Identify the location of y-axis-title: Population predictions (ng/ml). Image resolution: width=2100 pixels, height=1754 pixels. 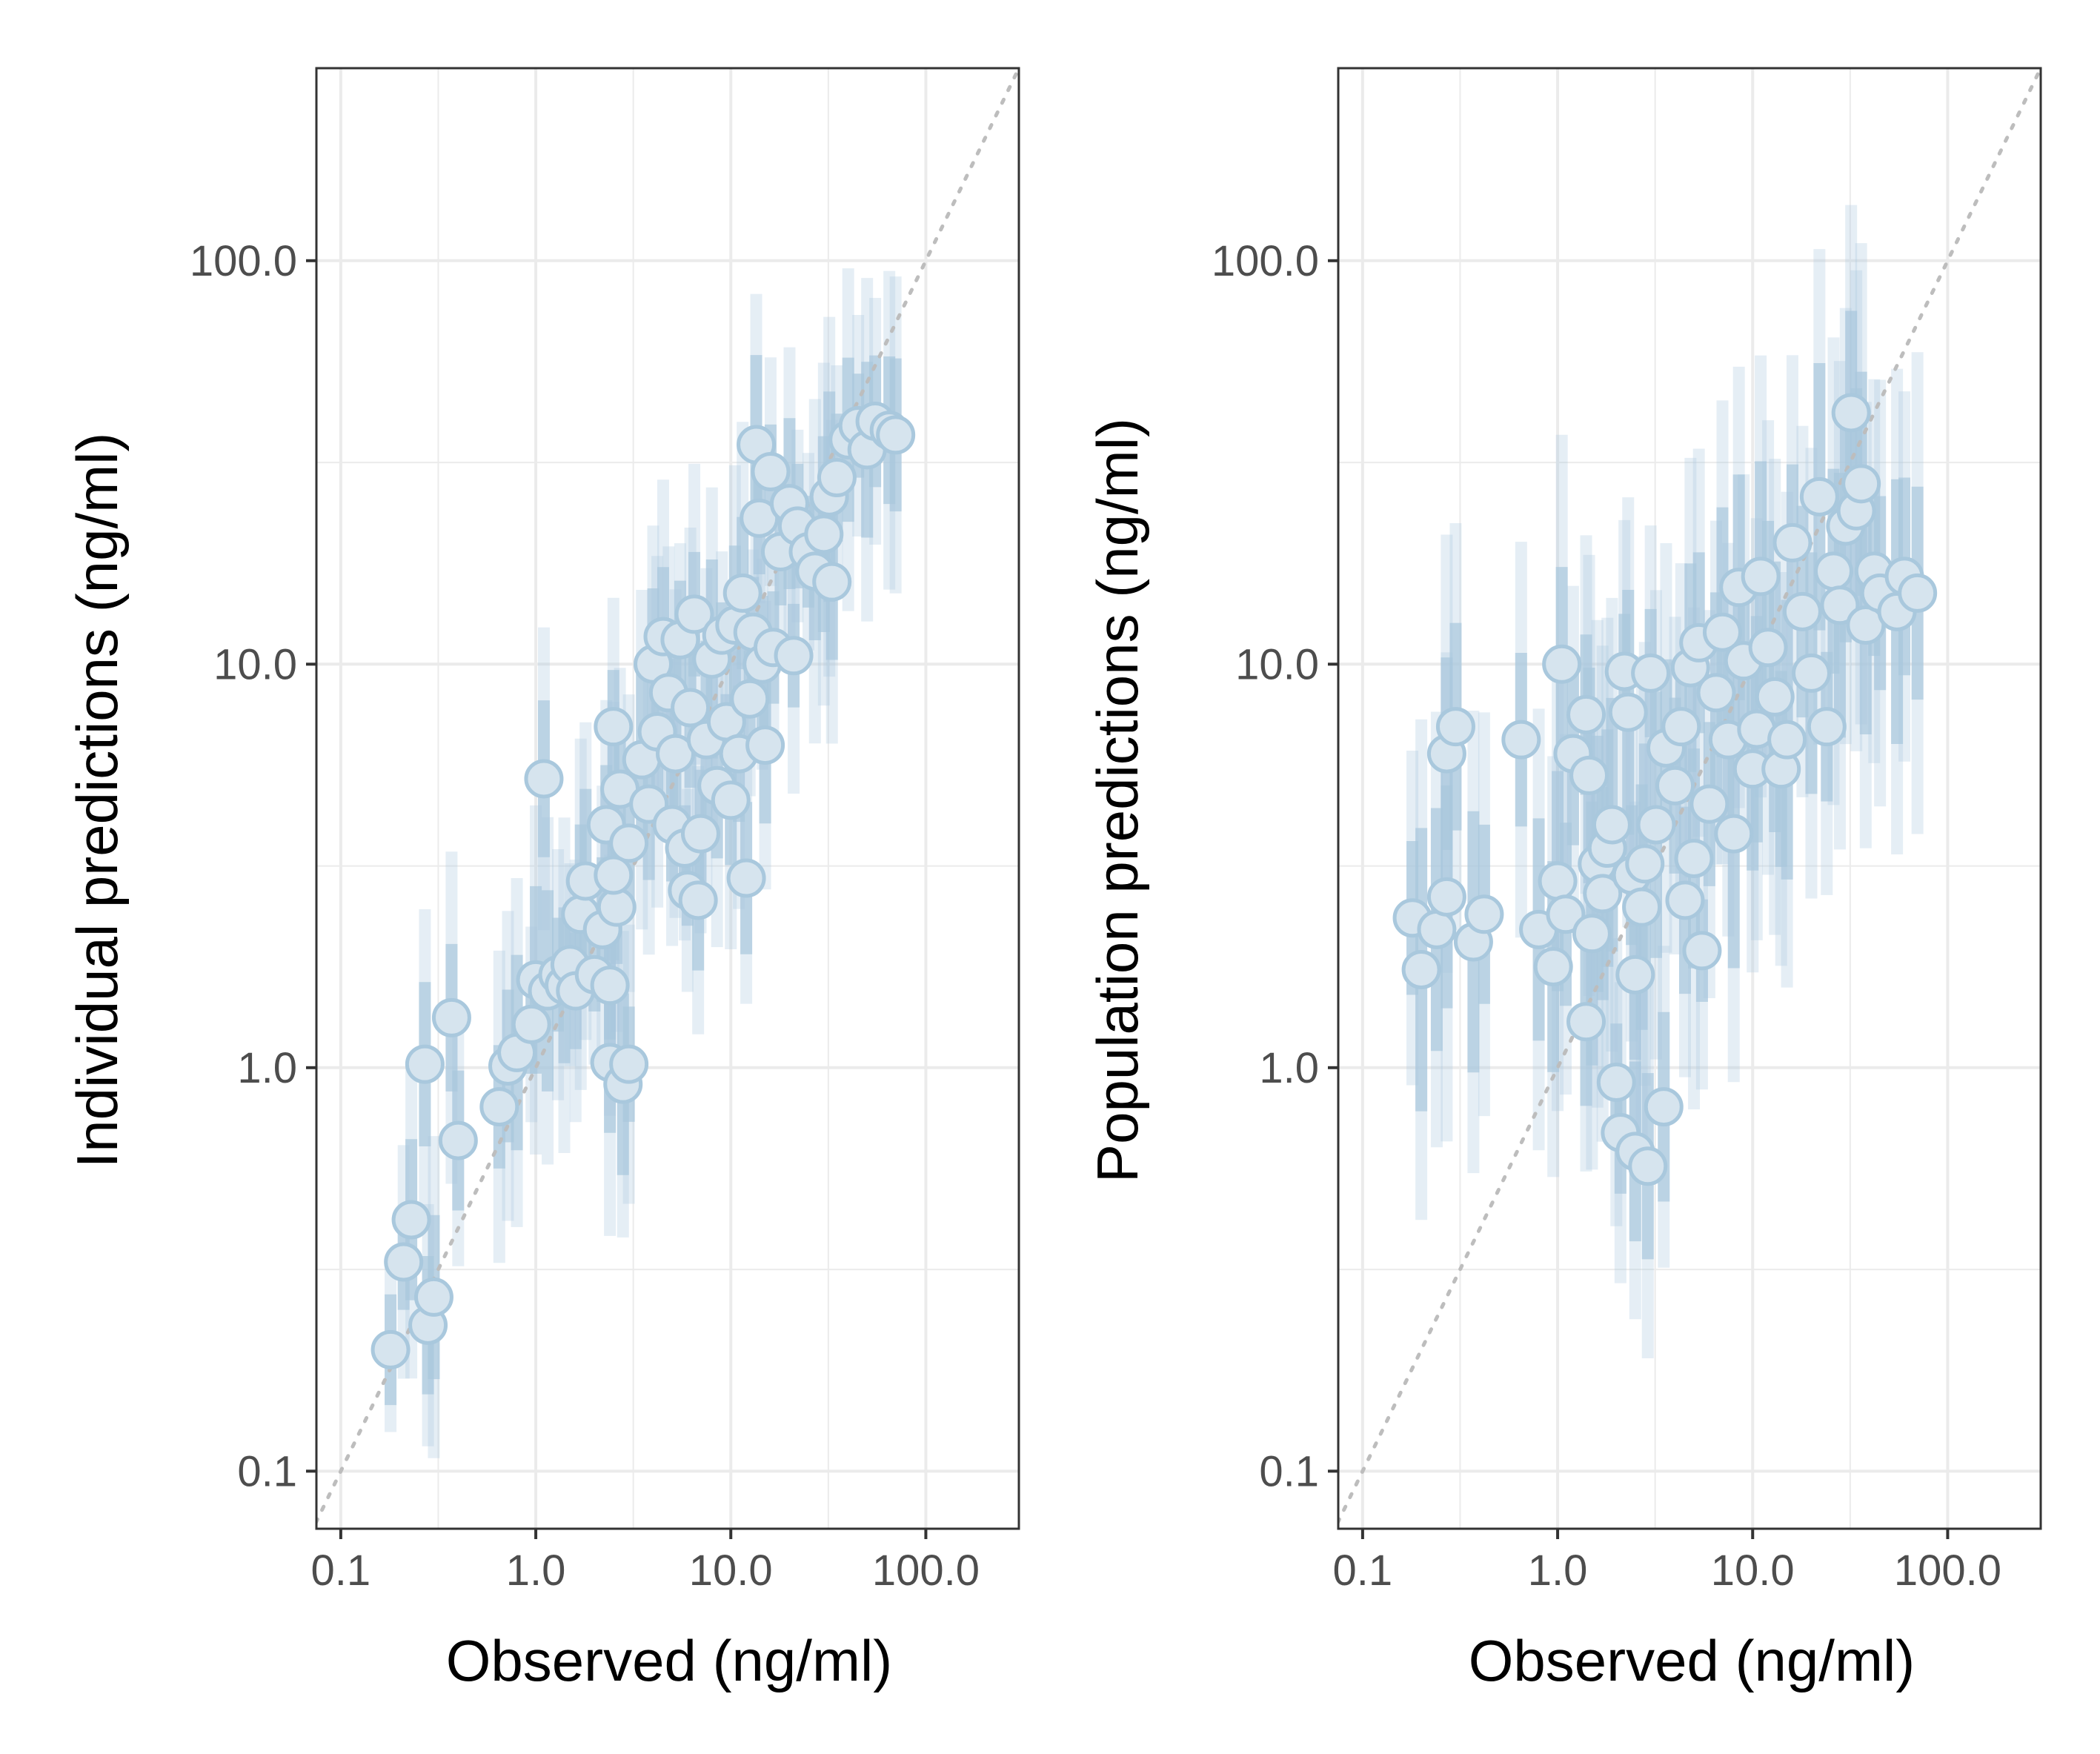
(1117, 800).